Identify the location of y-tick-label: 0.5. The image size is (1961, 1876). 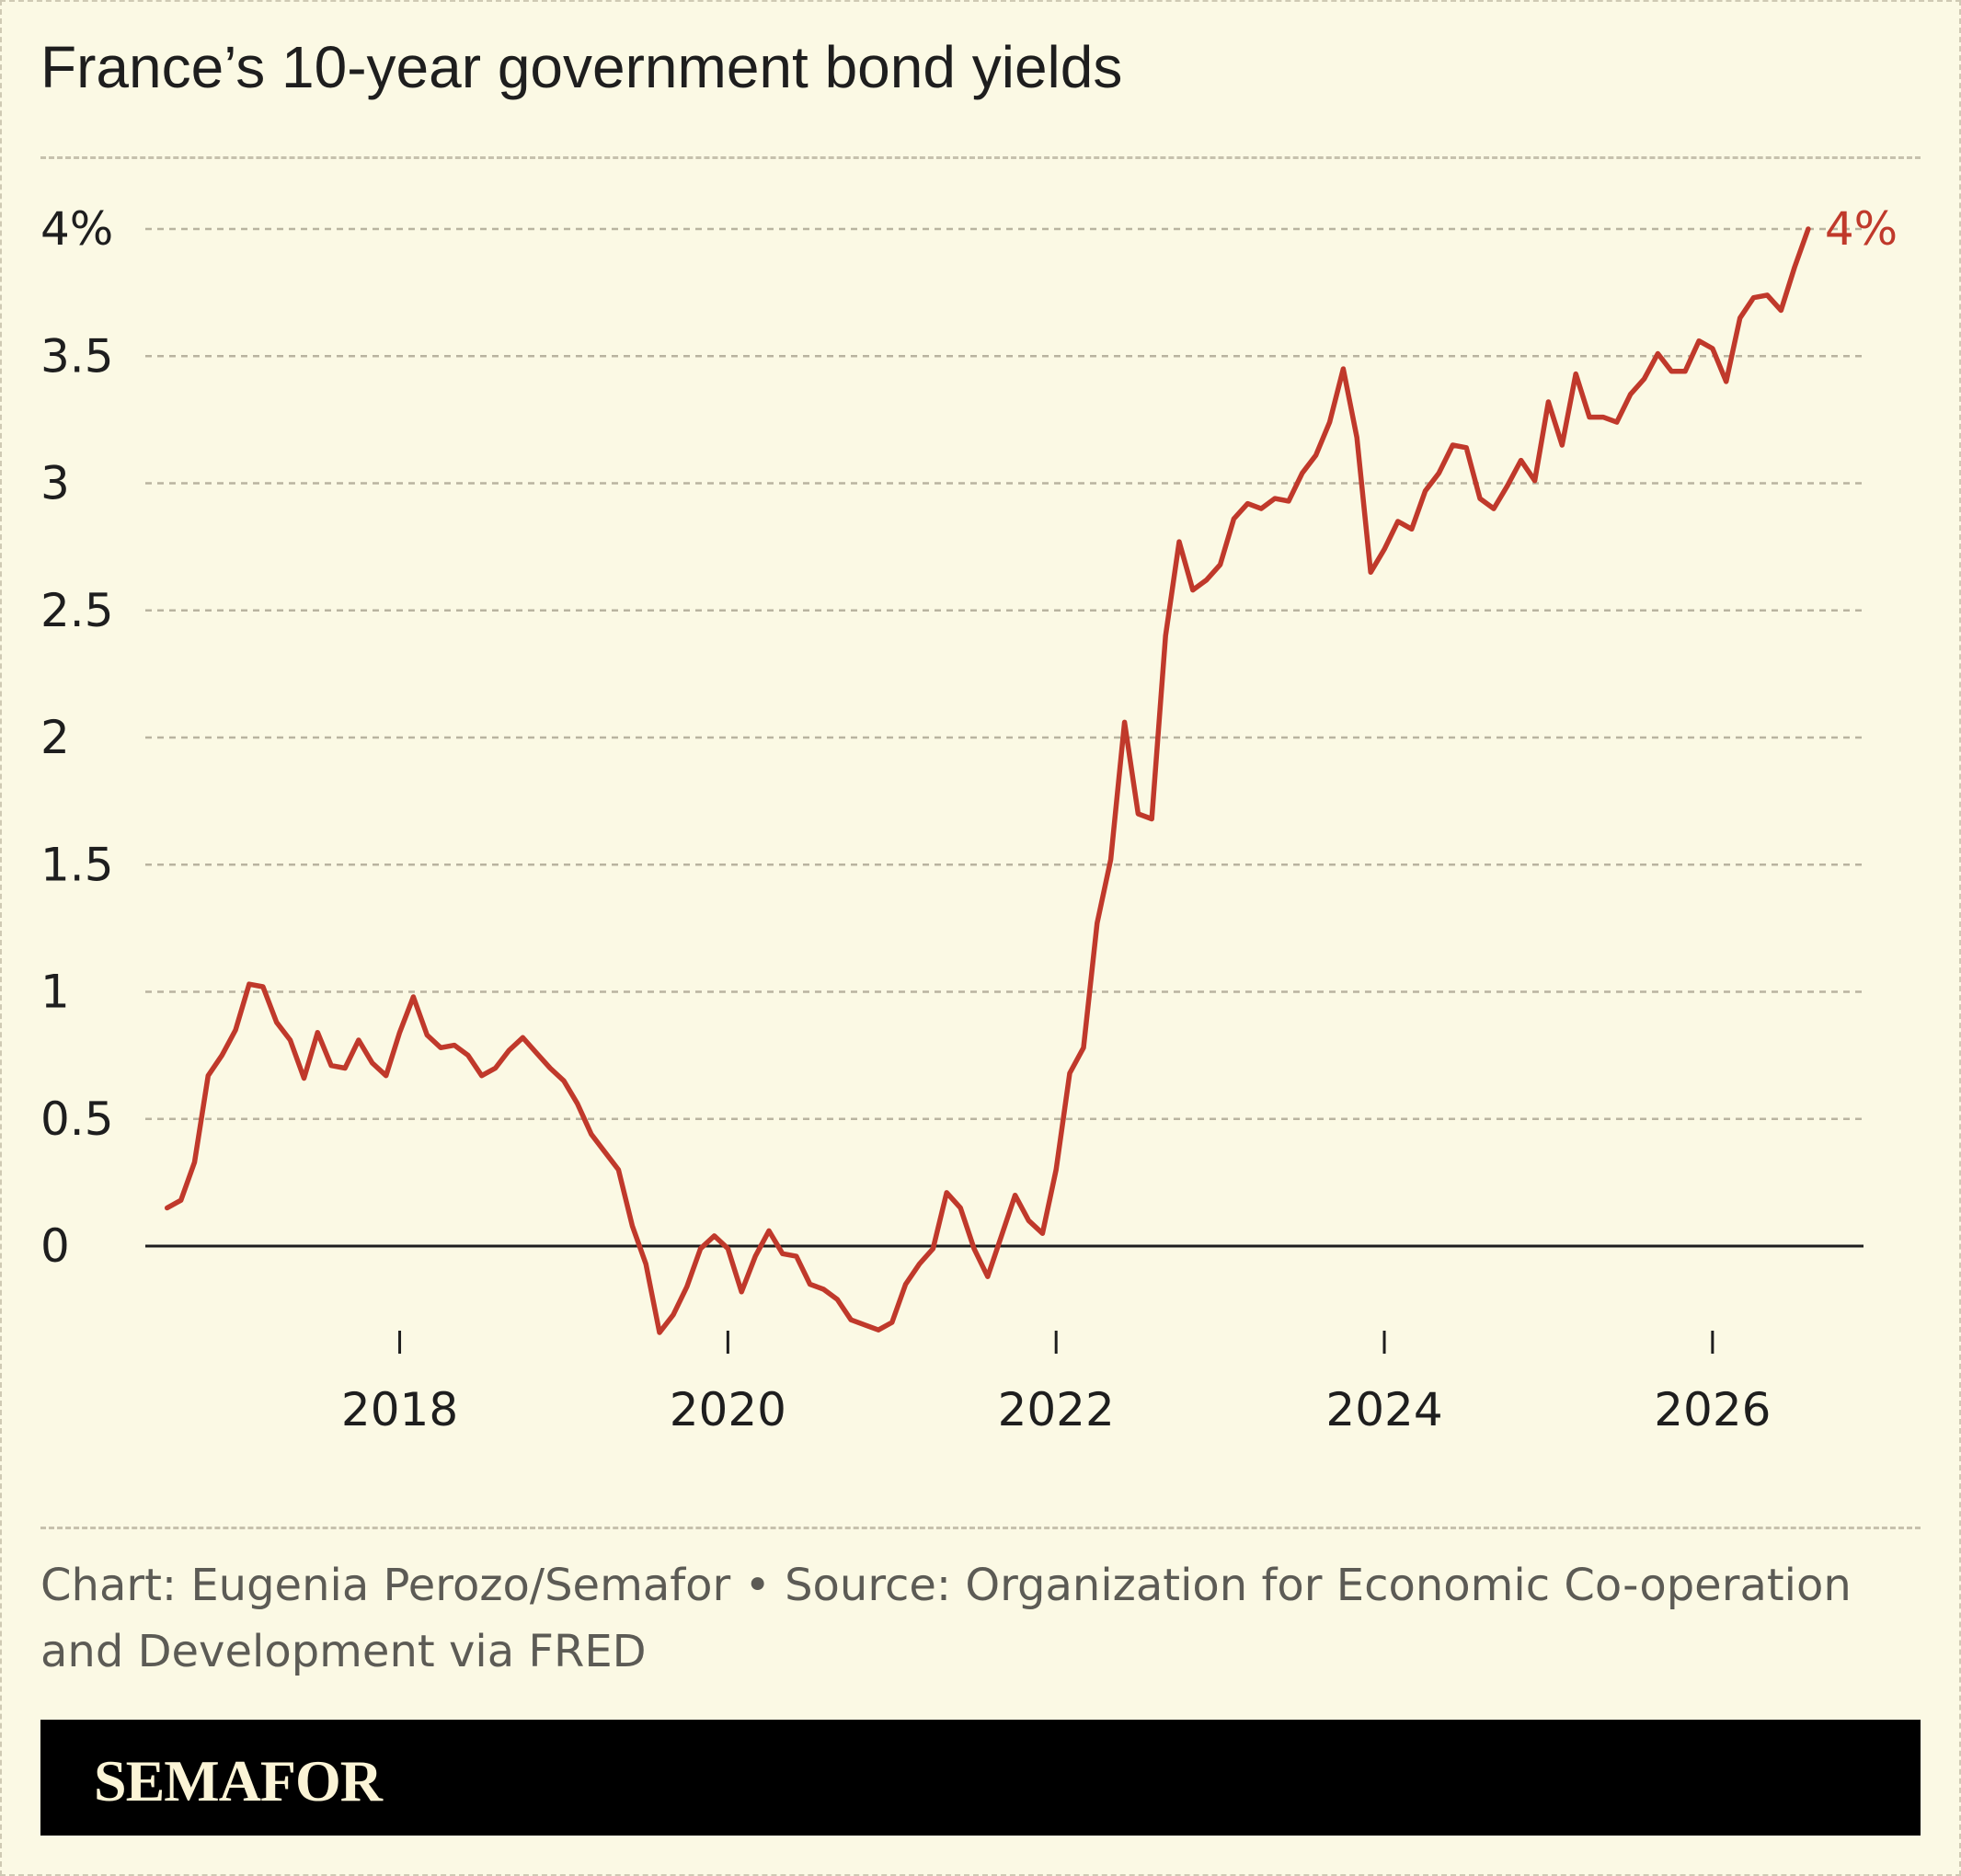
(77, 1119).